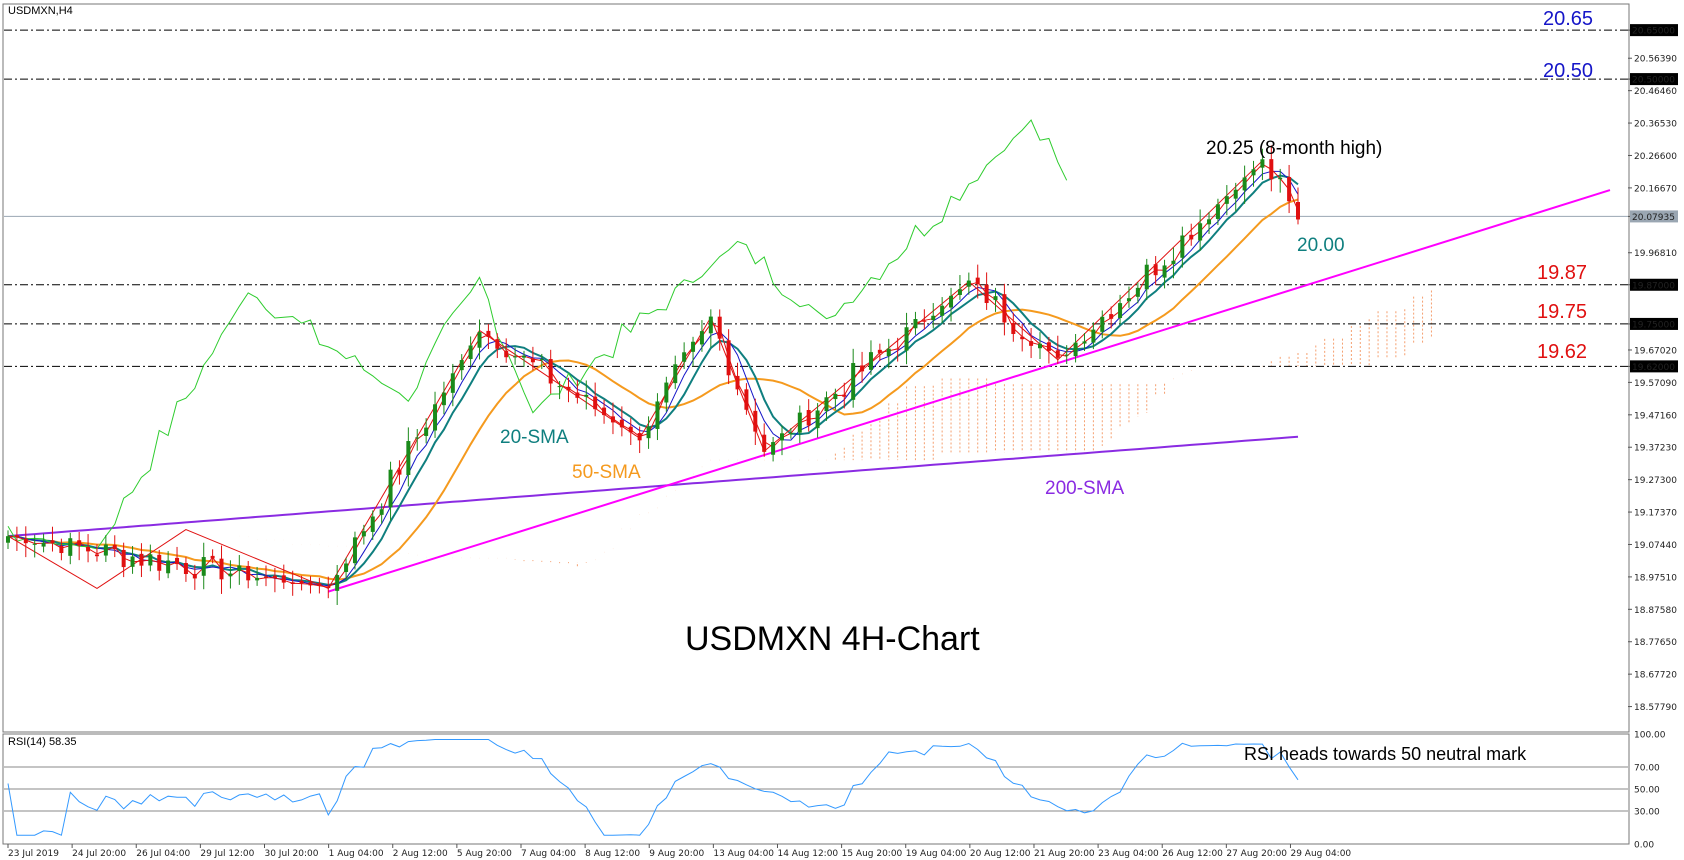 The width and height of the screenshot is (1684, 860). What do you see at coordinates (1294, 148) in the screenshot?
I see `high-annotation: 20.25 (8-month high)` at bounding box center [1294, 148].